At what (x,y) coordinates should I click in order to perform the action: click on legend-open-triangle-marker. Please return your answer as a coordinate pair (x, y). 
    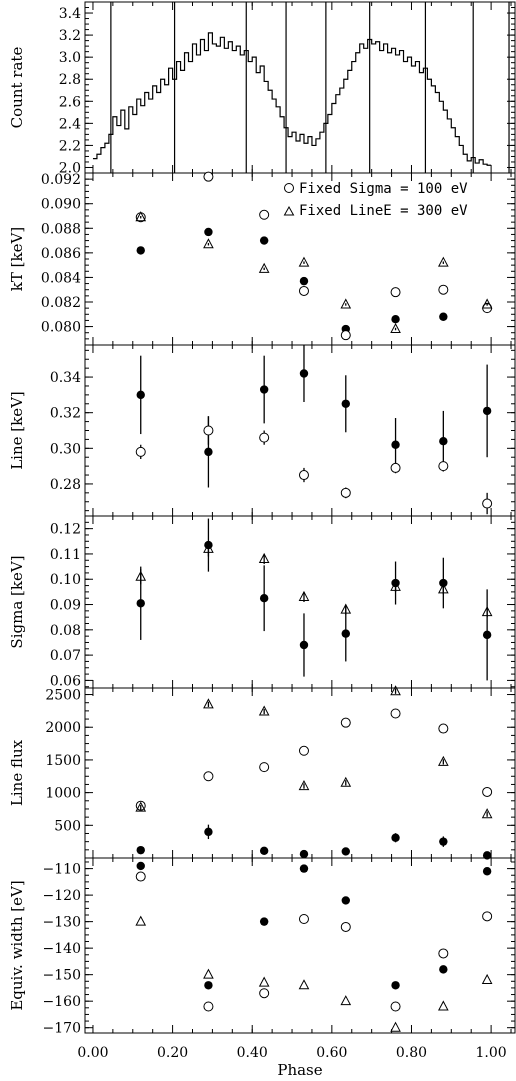
    Looking at the image, I should click on (289, 210).